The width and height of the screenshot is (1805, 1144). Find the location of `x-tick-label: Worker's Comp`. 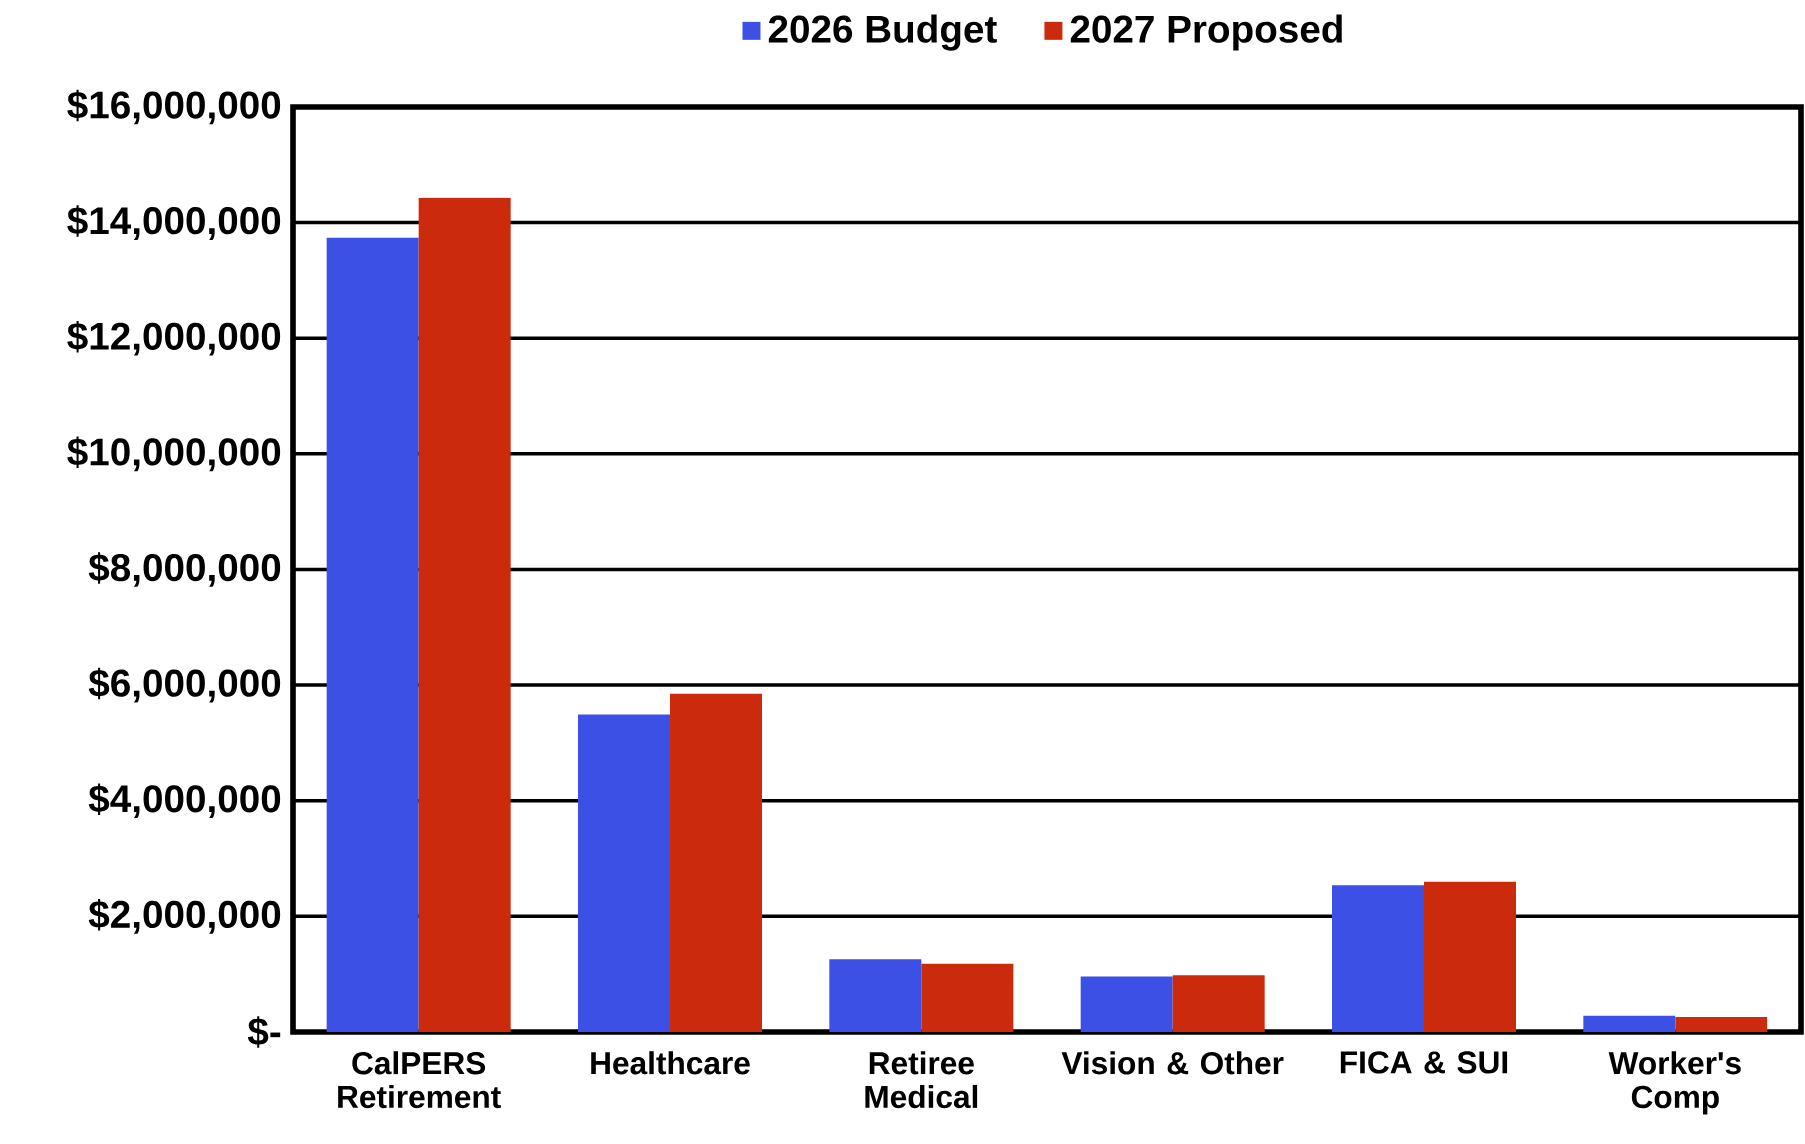

x-tick-label: Worker's Comp is located at coordinates (1674, 1083).